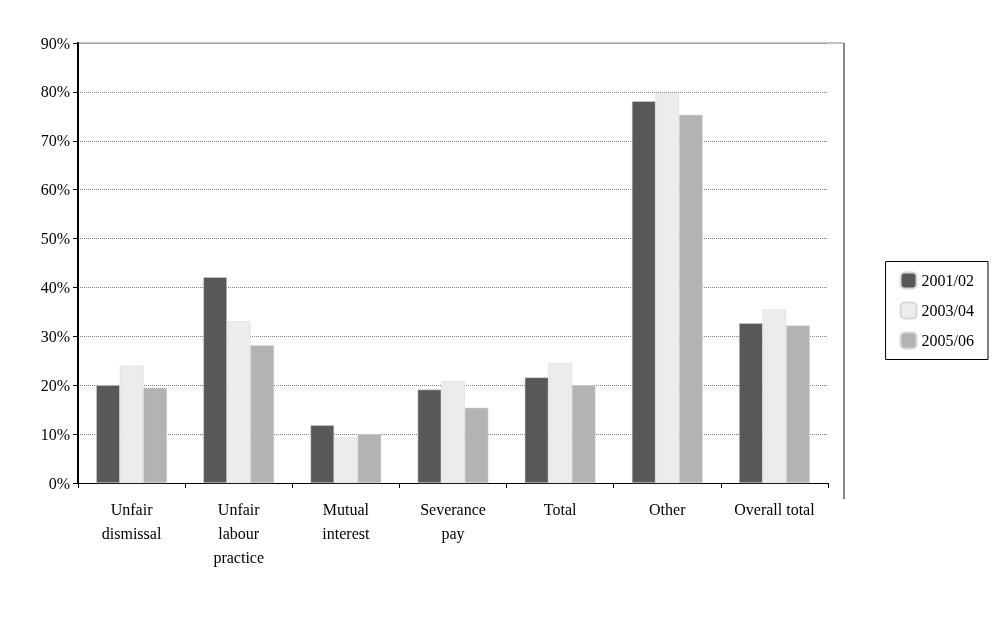 This screenshot has height=621, width=1006. Describe the element at coordinates (55, 190) in the screenshot. I see `y-tick-label: 60%` at that location.